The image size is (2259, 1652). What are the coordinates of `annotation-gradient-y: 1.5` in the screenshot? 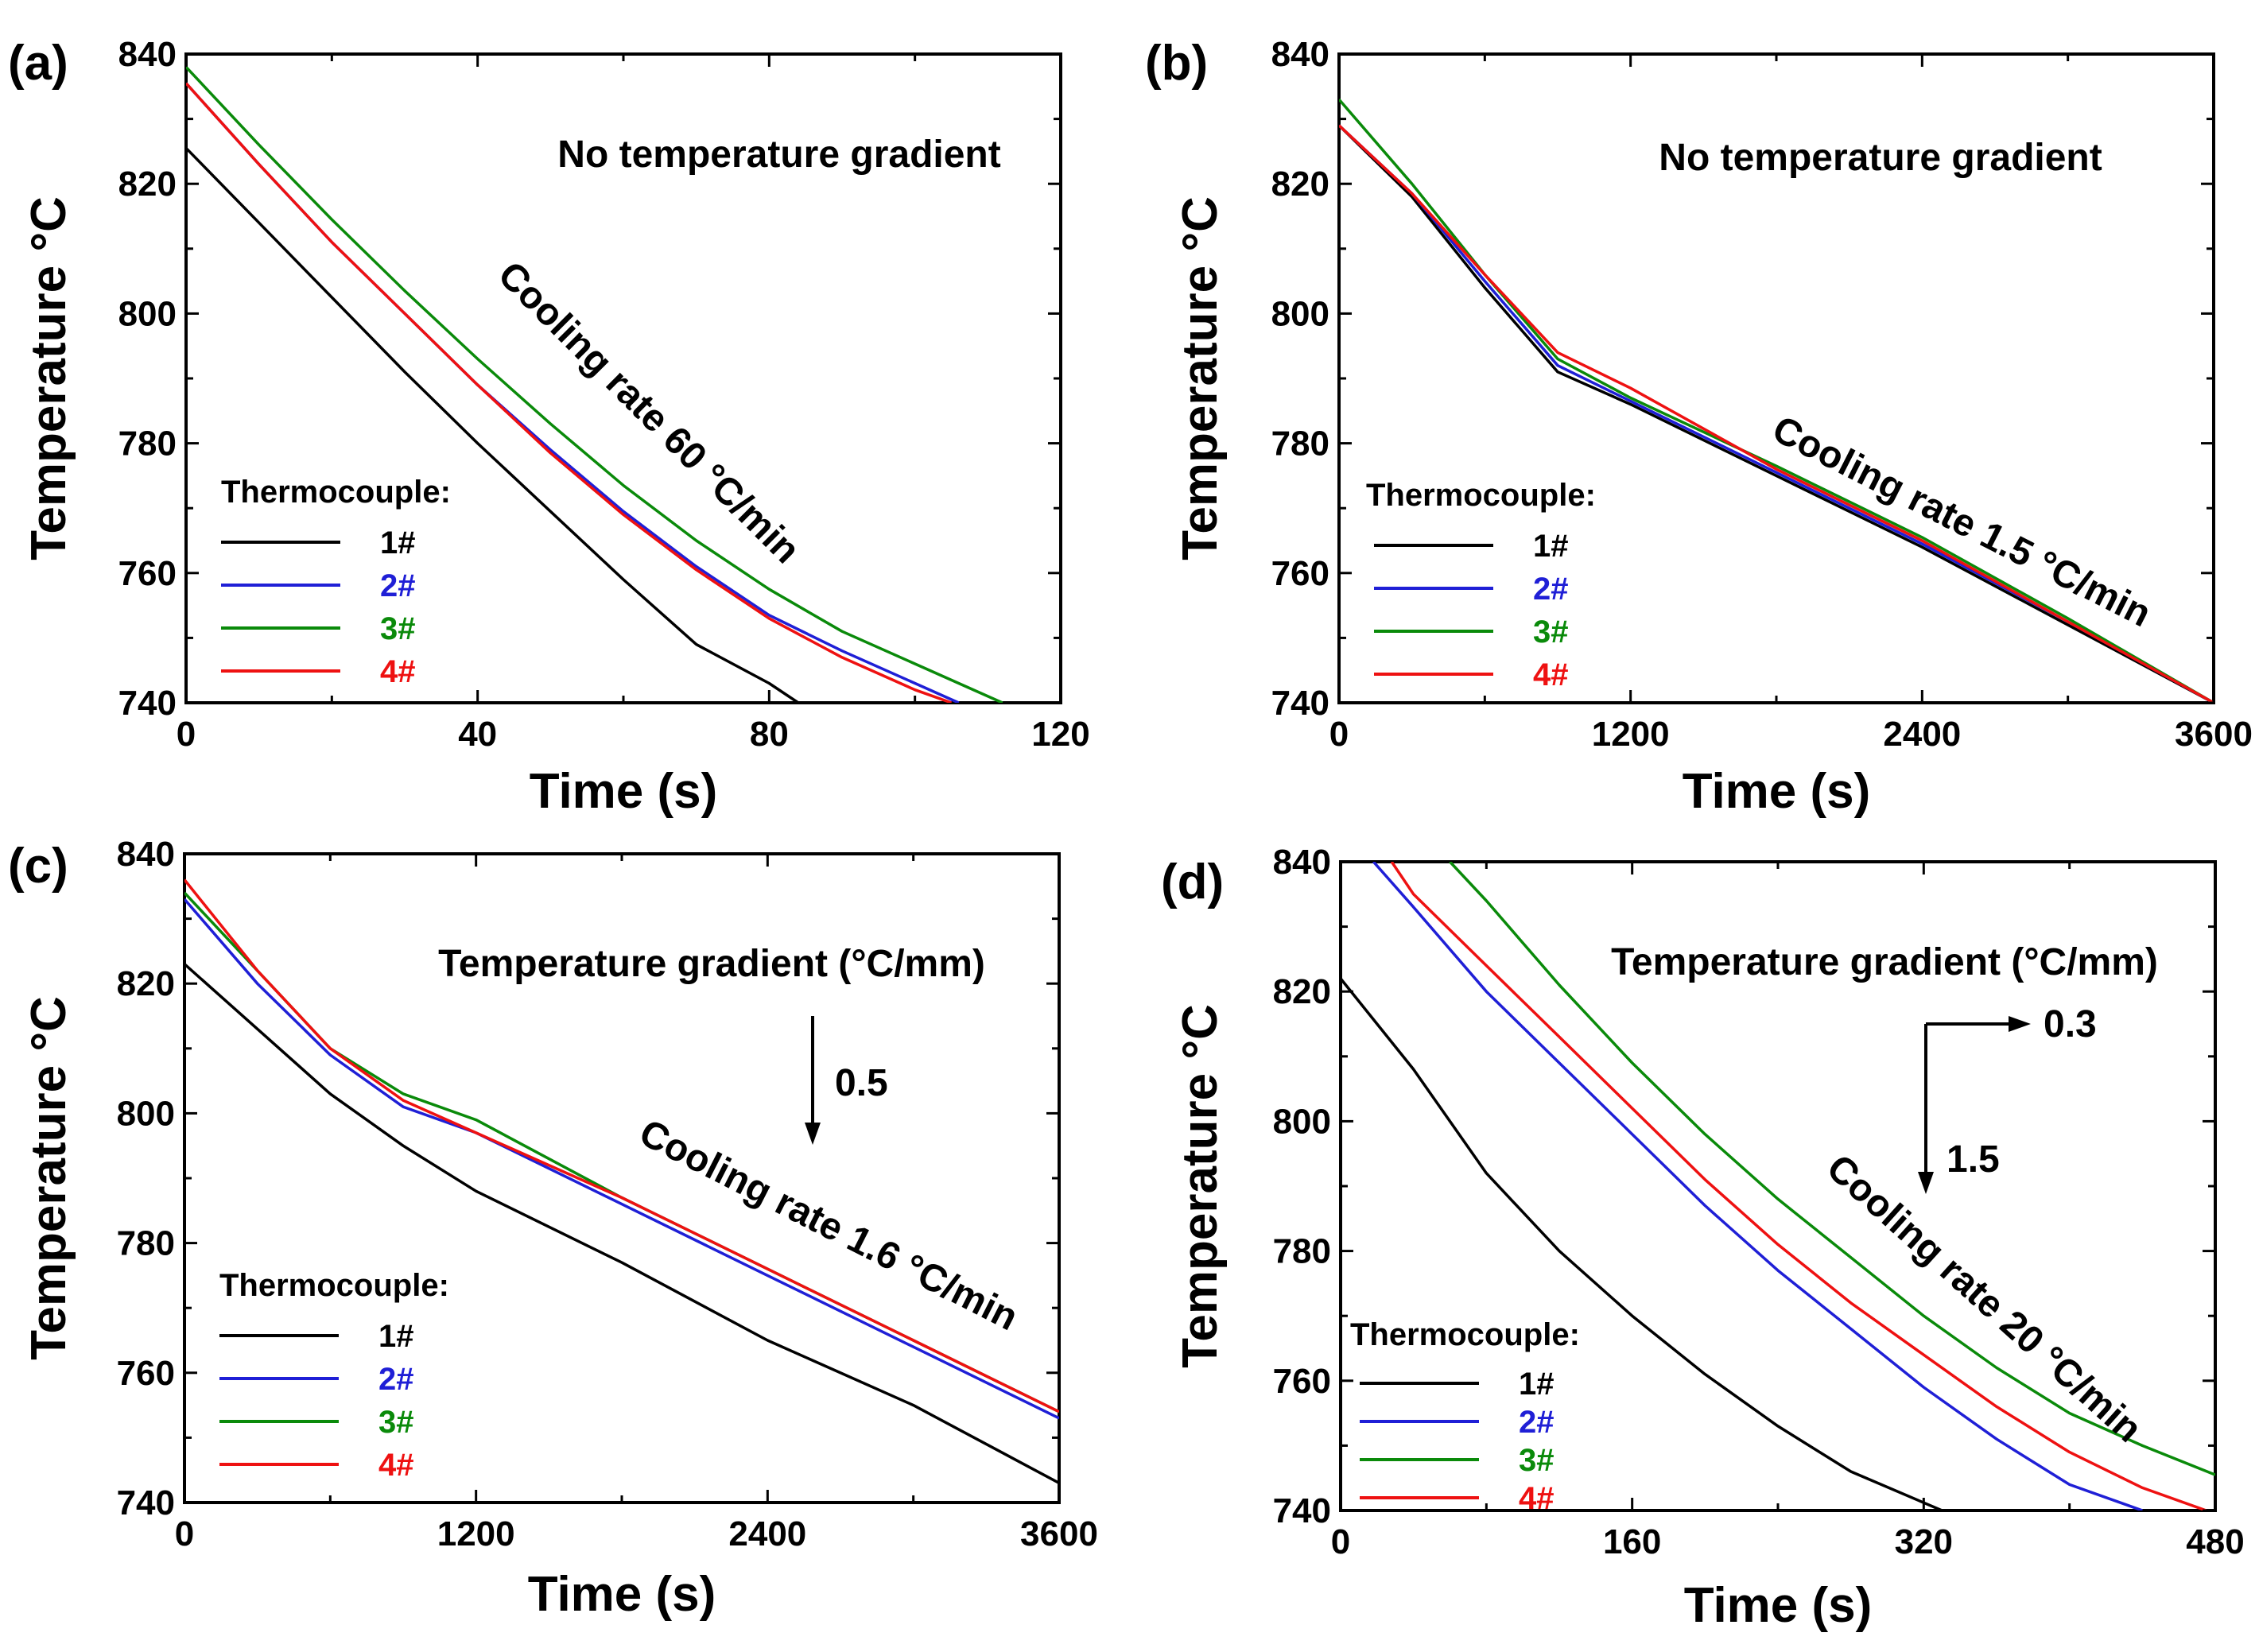 It's located at (1973, 1159).